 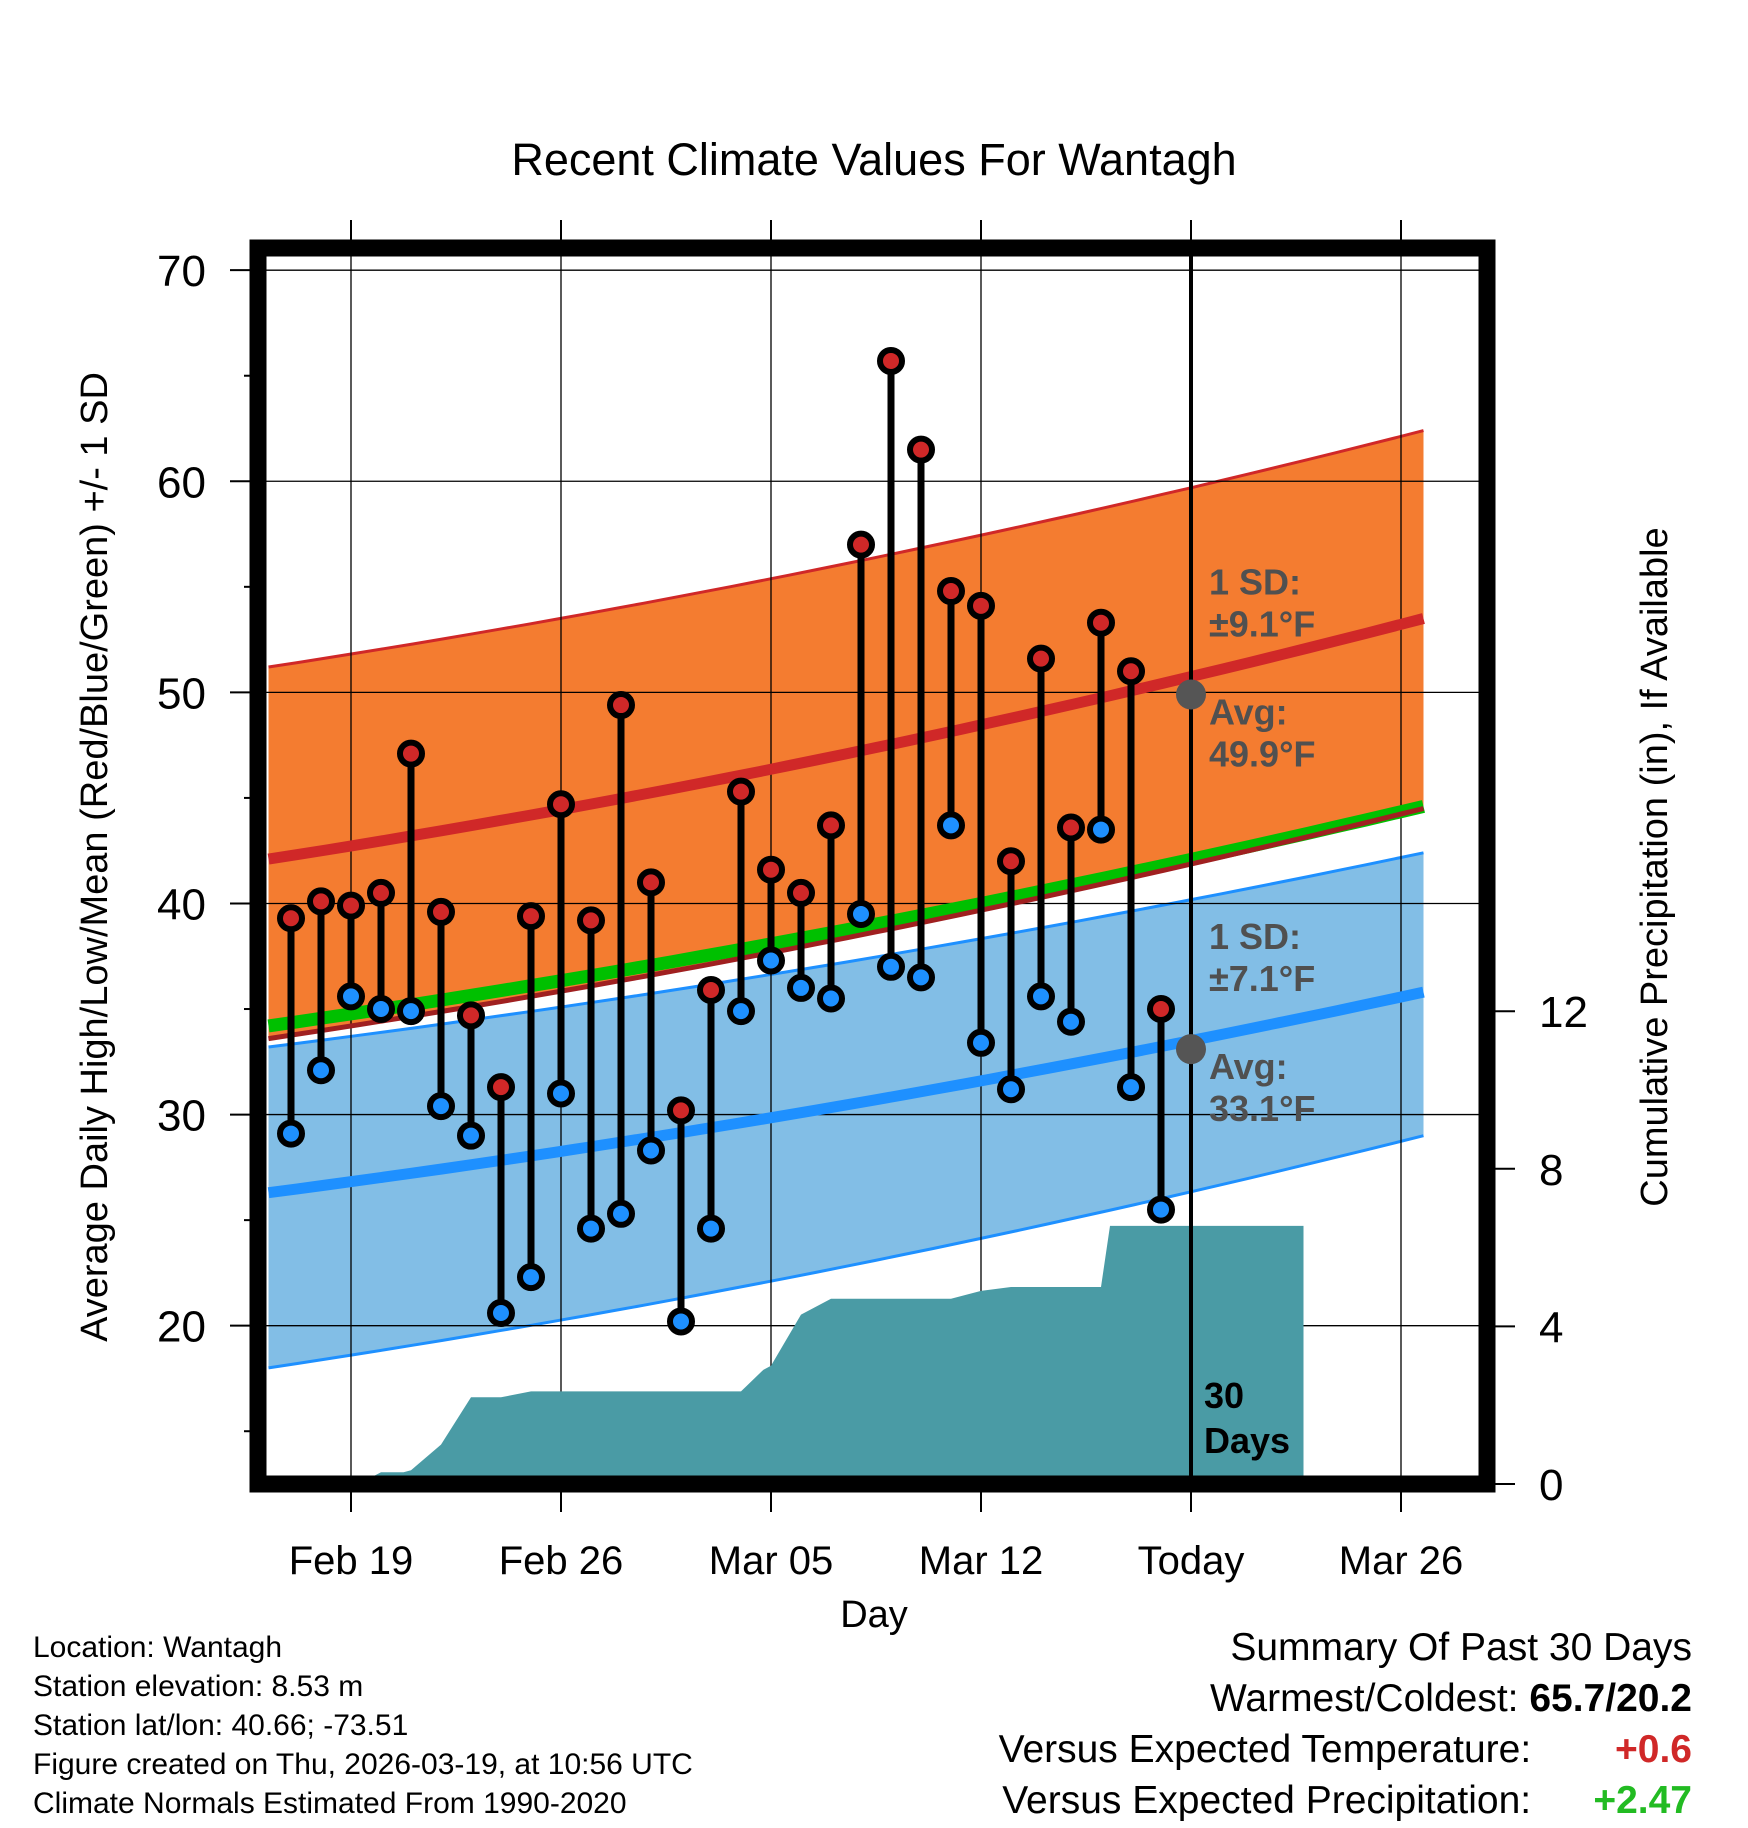 I want to click on precip-anomaly-label: Versus Expected Precipitation:, so click(x=1267, y=1800).